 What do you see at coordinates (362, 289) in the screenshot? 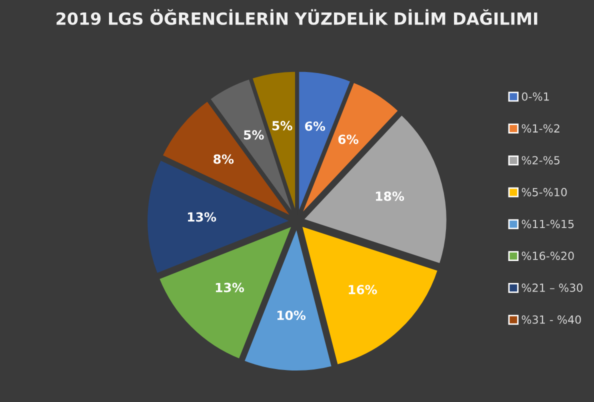
I see `data-label: 16%` at bounding box center [362, 289].